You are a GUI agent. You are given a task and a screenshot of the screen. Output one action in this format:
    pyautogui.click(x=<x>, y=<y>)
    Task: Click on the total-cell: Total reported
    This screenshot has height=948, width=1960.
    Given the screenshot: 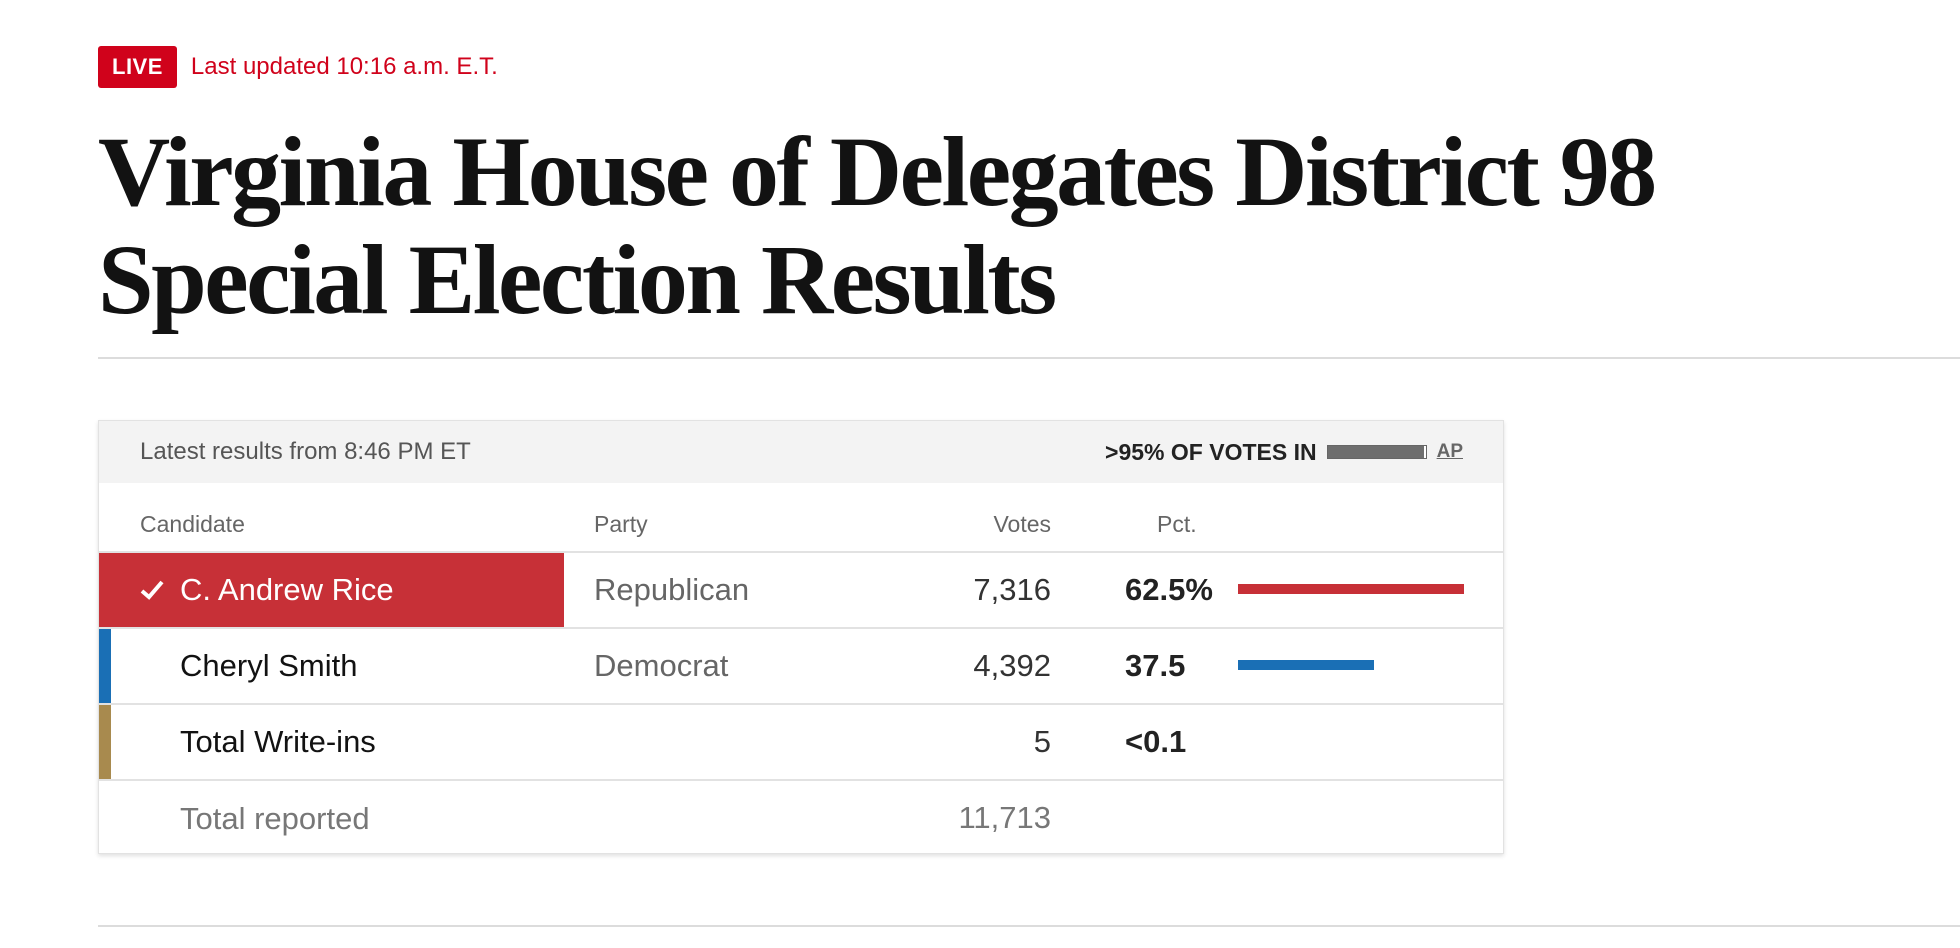 What is the action you would take?
    pyautogui.click(x=331, y=819)
    